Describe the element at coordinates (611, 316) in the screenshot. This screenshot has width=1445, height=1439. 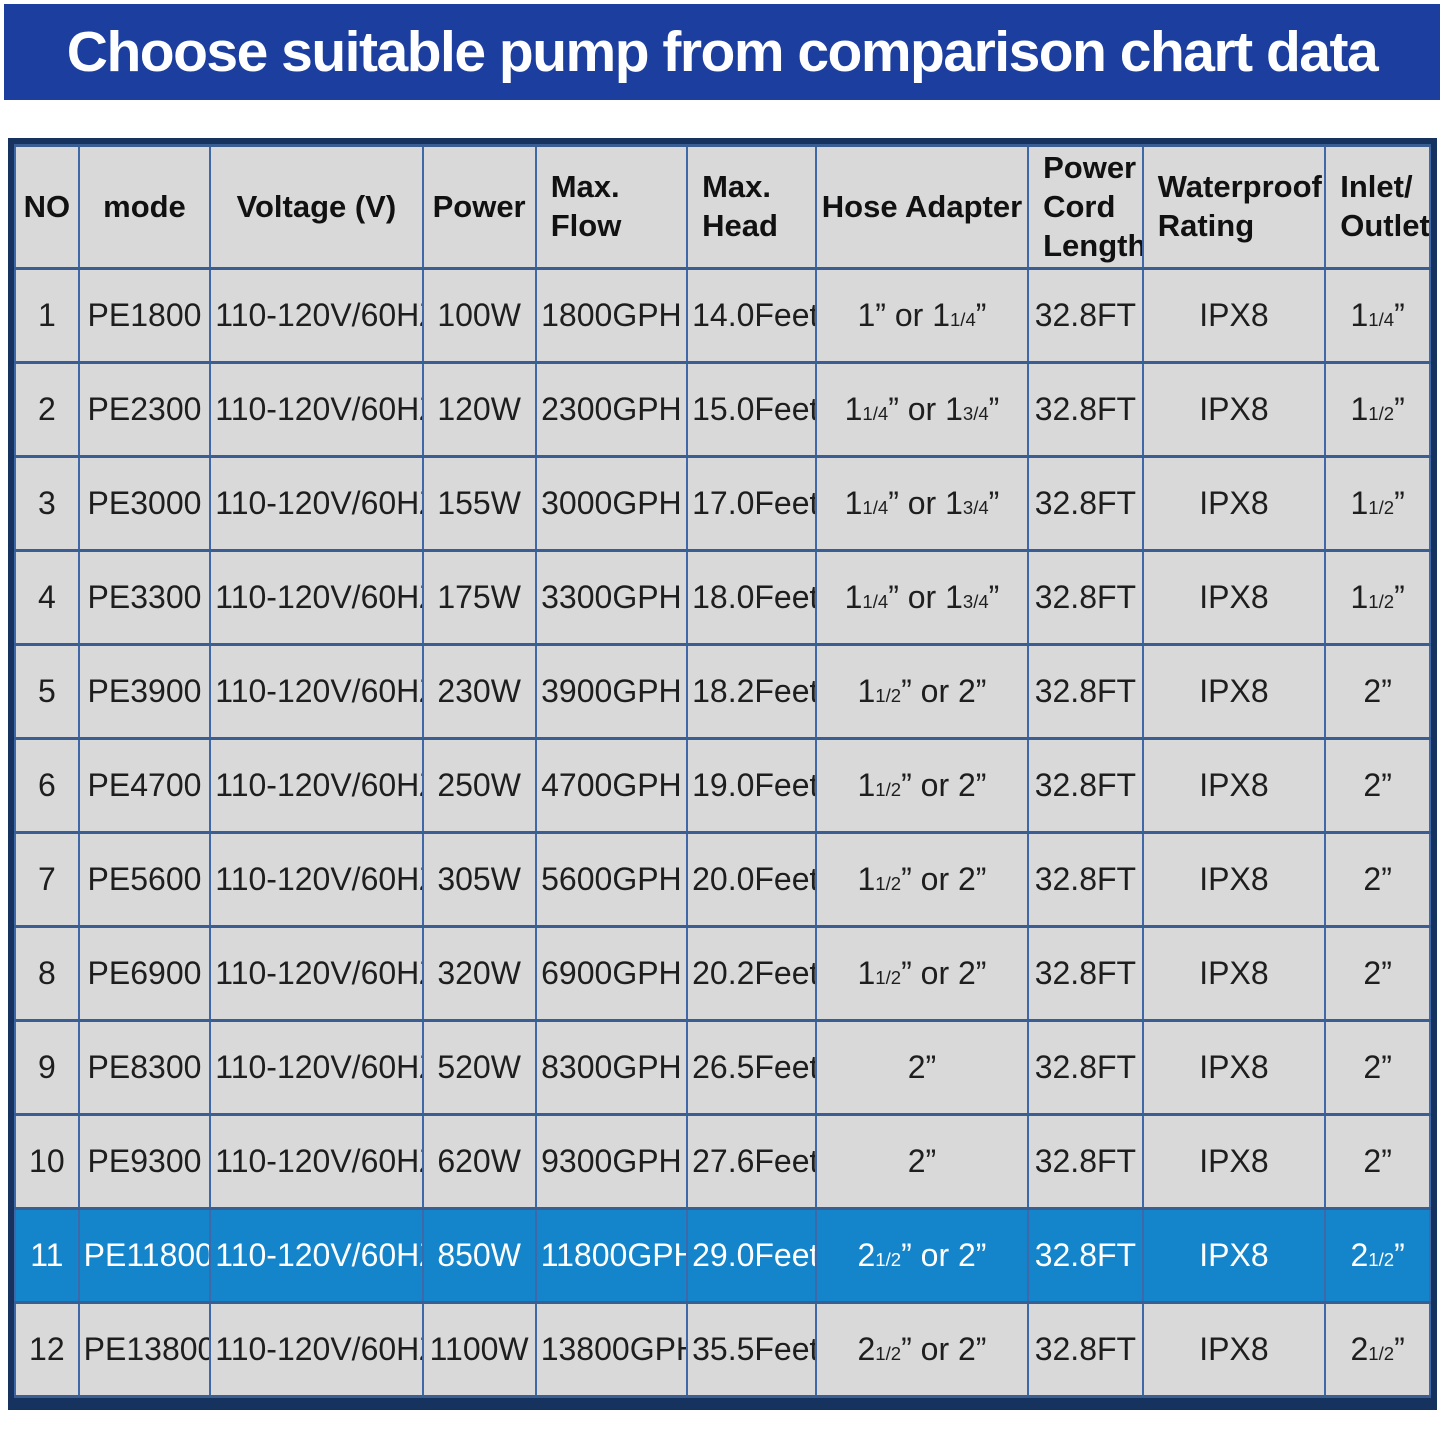
I see `table-cell: 1800GPH` at that location.